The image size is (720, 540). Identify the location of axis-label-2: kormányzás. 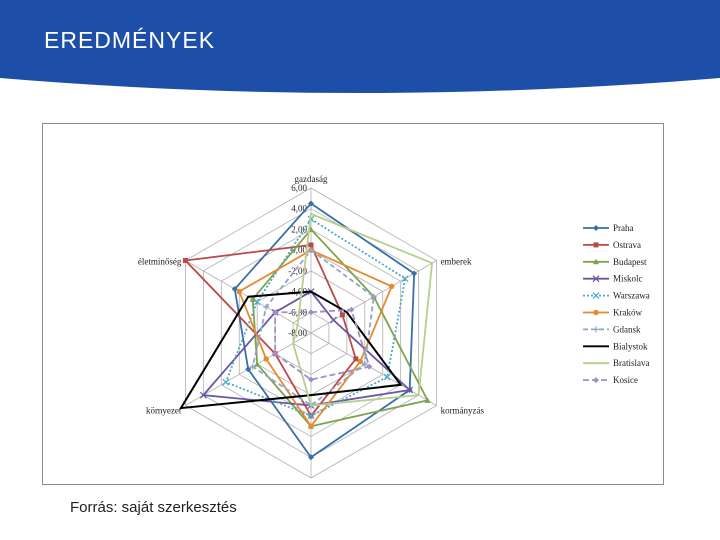
(463, 411).